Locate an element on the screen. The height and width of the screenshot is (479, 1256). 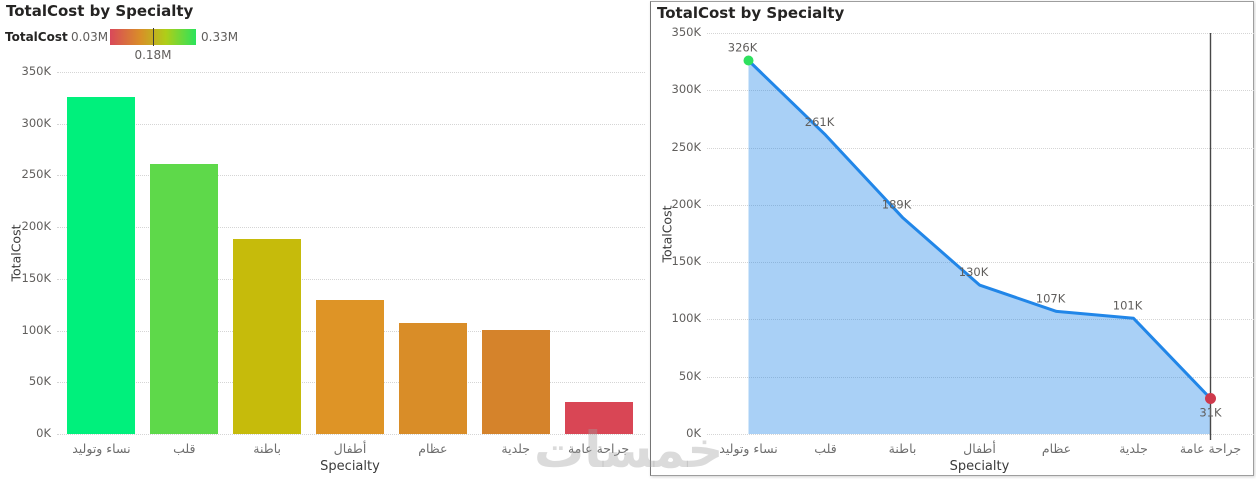
y-tick-label: 100K is located at coordinates (25, 330).